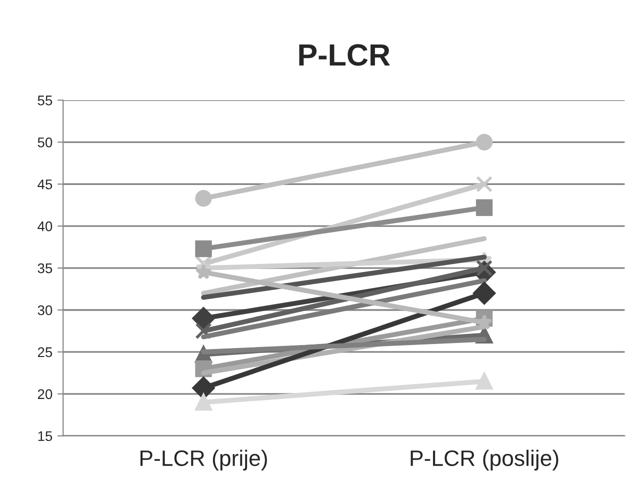  I want to click on chart-title: P-LCR, so click(344, 55).